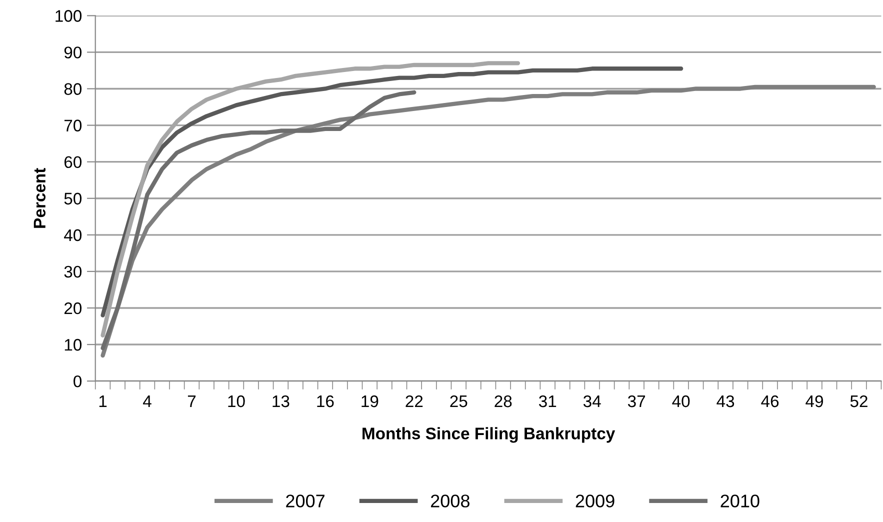 The height and width of the screenshot is (522, 883). Describe the element at coordinates (73, 162) in the screenshot. I see `y-tick-label: 60` at that location.